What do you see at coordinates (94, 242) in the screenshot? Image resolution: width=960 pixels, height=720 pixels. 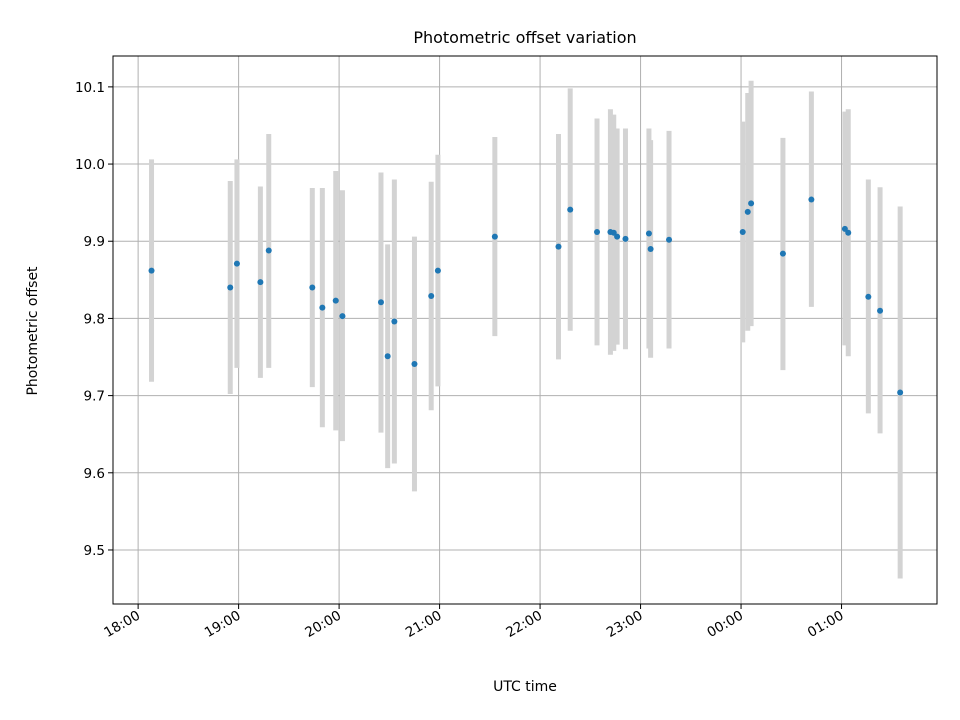 I see `y-tick-label: 9.9` at bounding box center [94, 242].